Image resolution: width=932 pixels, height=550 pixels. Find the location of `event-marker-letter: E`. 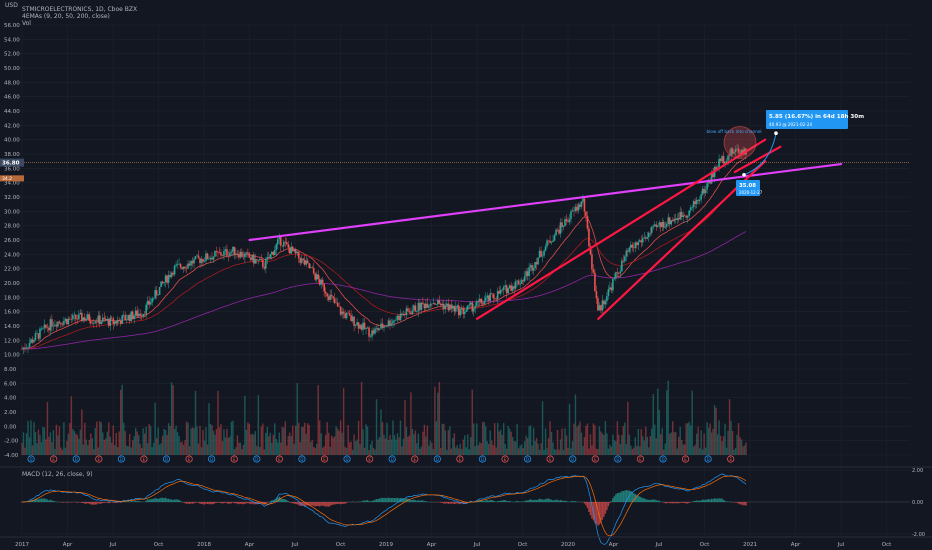

event-marker-letter: E is located at coordinates (505, 459).